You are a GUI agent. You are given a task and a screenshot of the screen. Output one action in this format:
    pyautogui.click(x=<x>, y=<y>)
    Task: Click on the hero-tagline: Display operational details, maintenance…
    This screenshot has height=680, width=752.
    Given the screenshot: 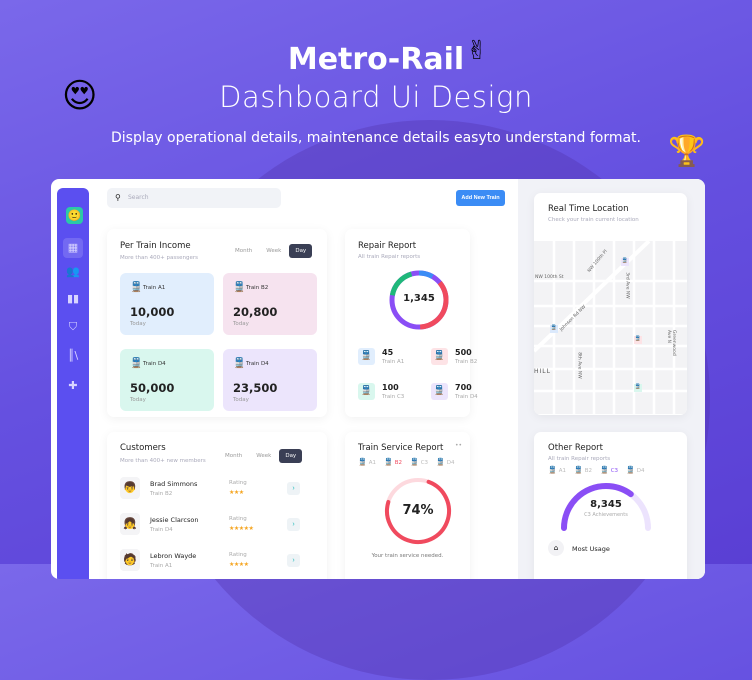 What is the action you would take?
    pyautogui.click(x=375, y=138)
    